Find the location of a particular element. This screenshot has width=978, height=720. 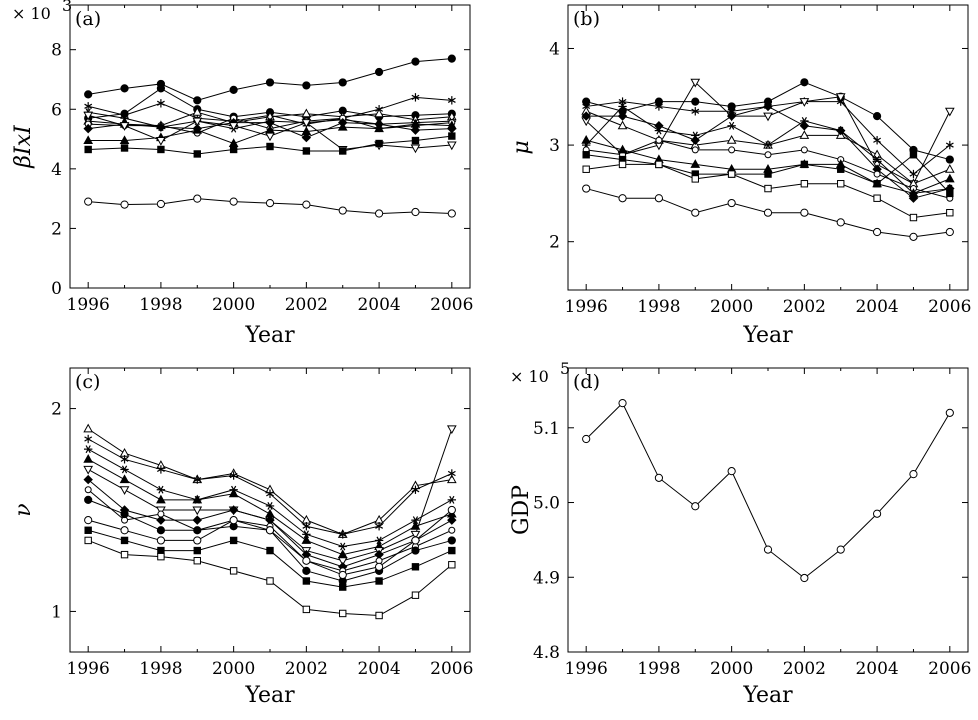

y-multiplier: × 10 is located at coordinates (31, 13).